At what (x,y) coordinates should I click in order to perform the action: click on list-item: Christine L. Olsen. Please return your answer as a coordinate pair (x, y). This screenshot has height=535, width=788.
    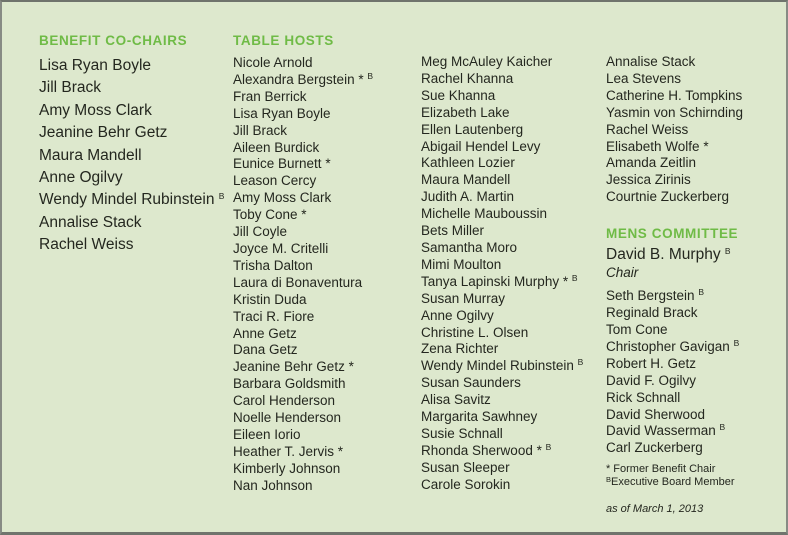
    Looking at the image, I should click on (475, 332).